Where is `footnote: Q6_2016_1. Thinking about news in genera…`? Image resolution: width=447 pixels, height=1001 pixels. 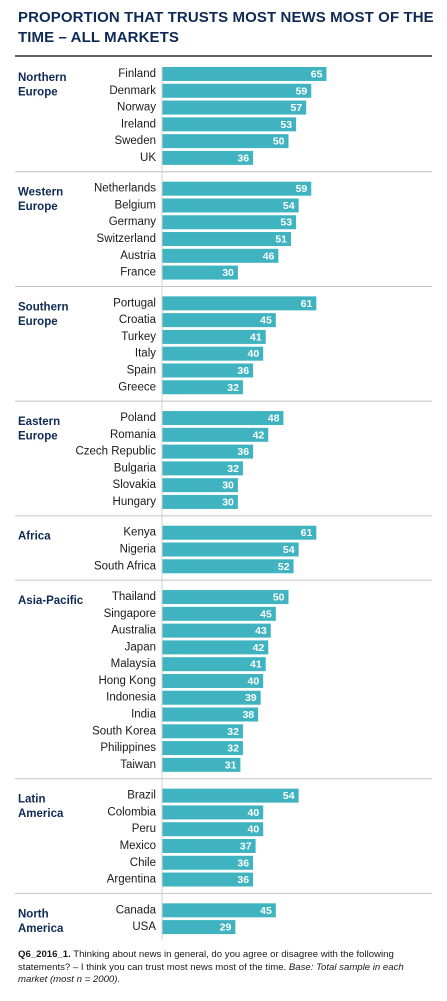 footnote: Q6_2016_1. Thinking about news in genera… is located at coordinates (224, 968).